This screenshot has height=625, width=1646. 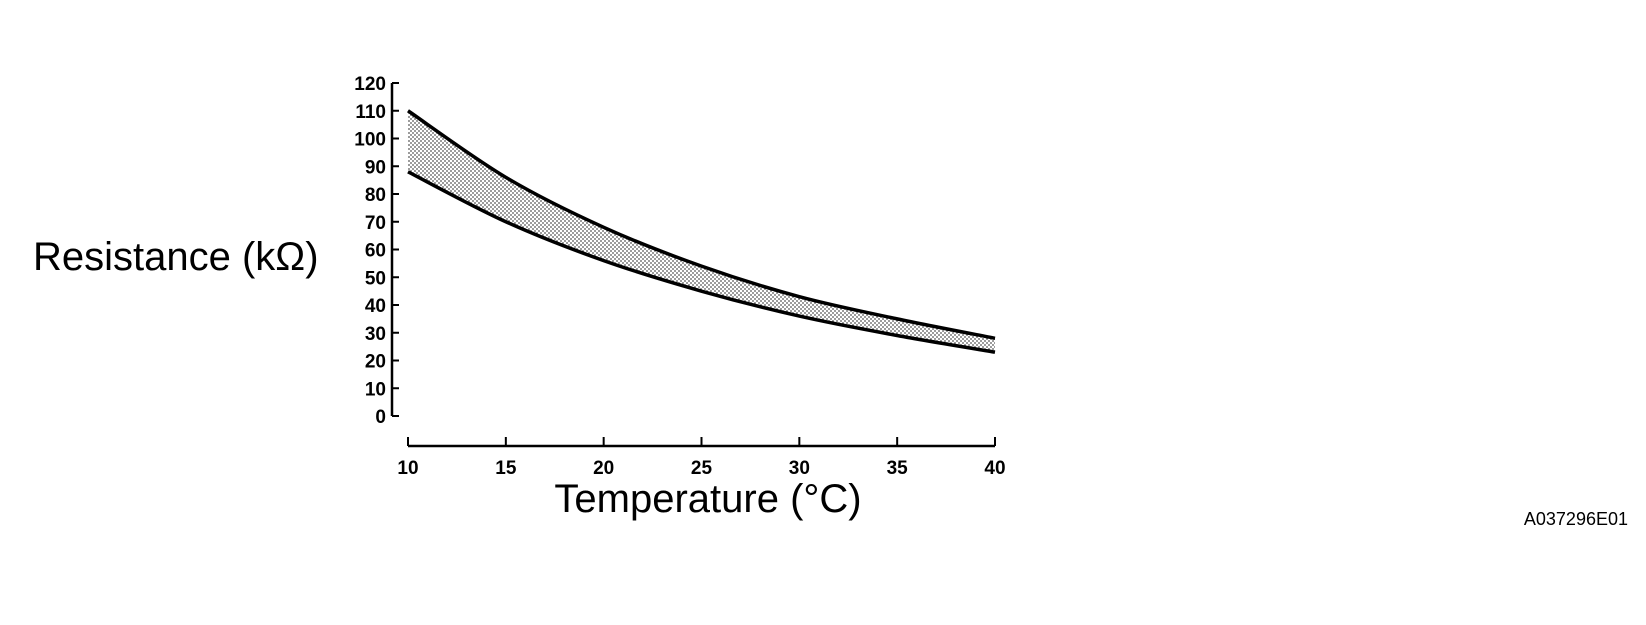 I want to click on y-tick-label-90: 90, so click(x=375, y=167).